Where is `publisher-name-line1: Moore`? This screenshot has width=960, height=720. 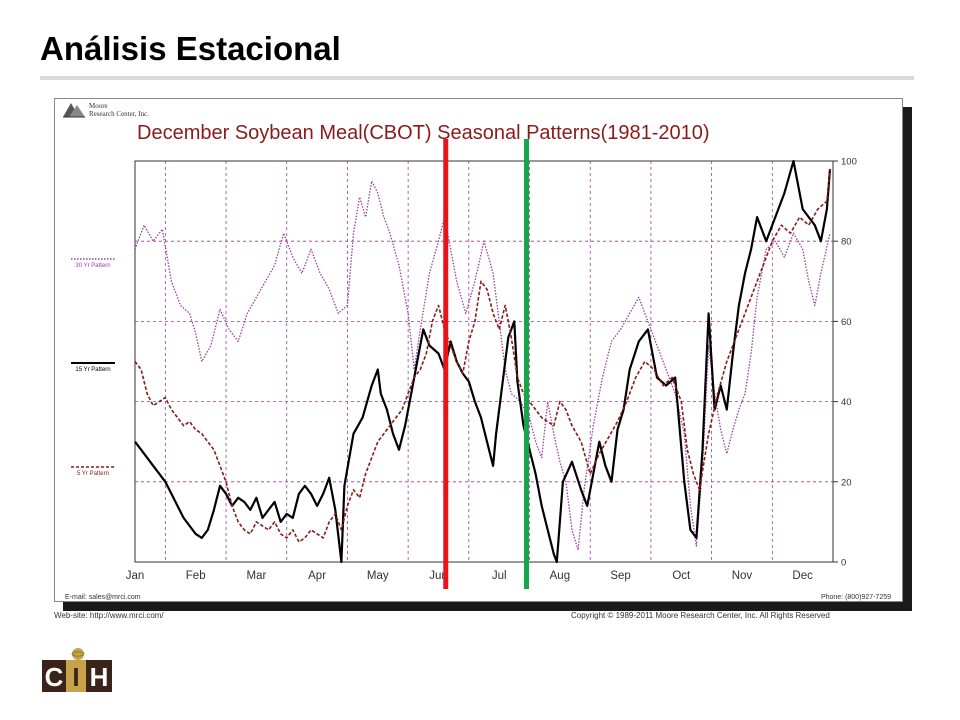
publisher-name-line1: Moore is located at coordinates (98, 106).